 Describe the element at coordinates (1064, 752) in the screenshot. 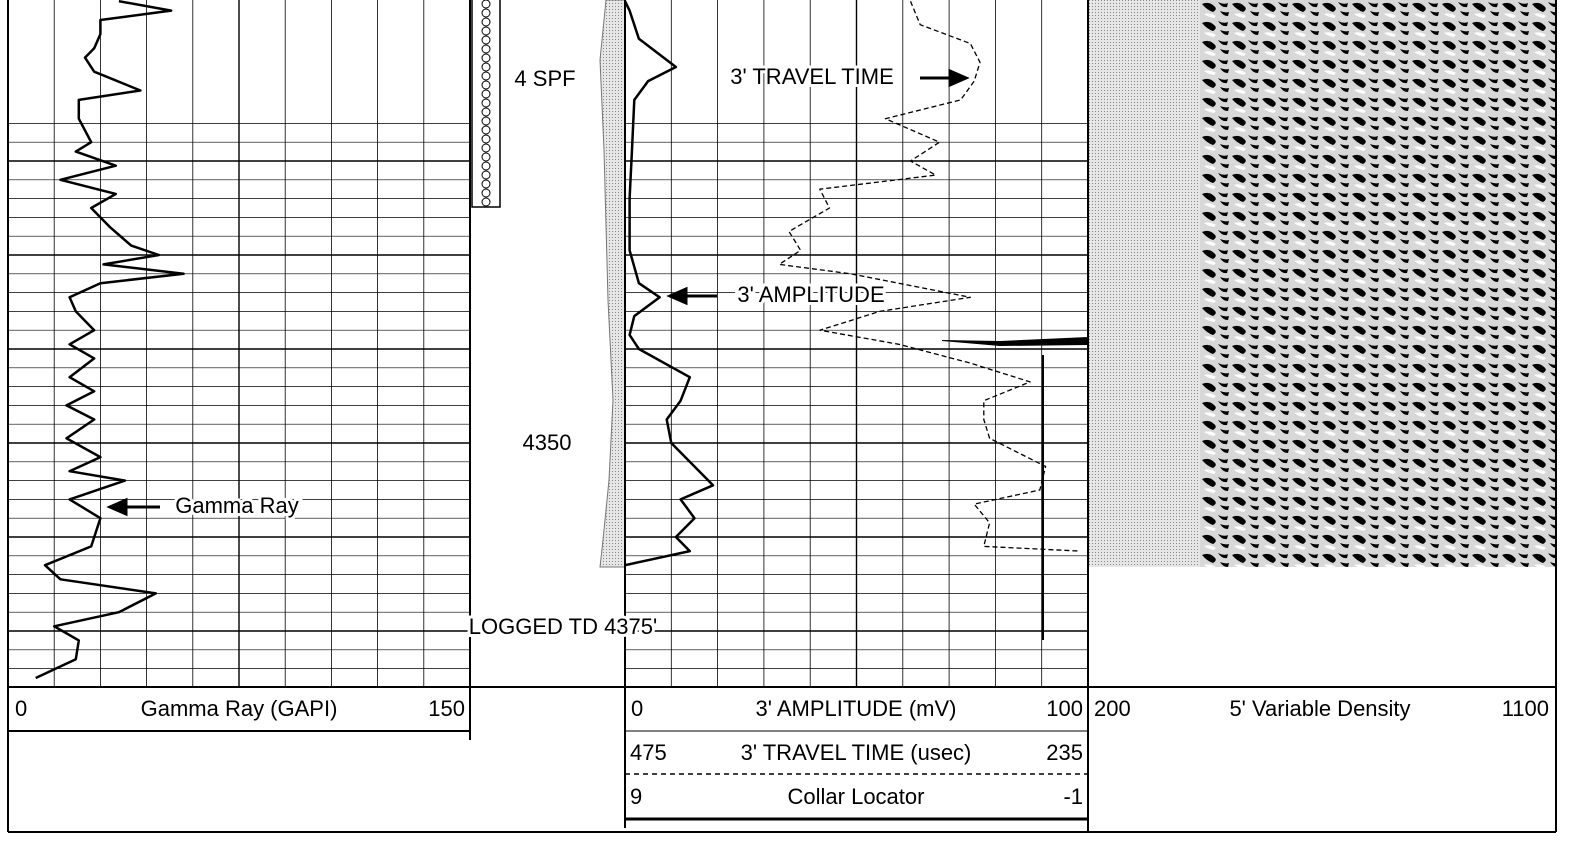

I see `scale-max: 235` at that location.